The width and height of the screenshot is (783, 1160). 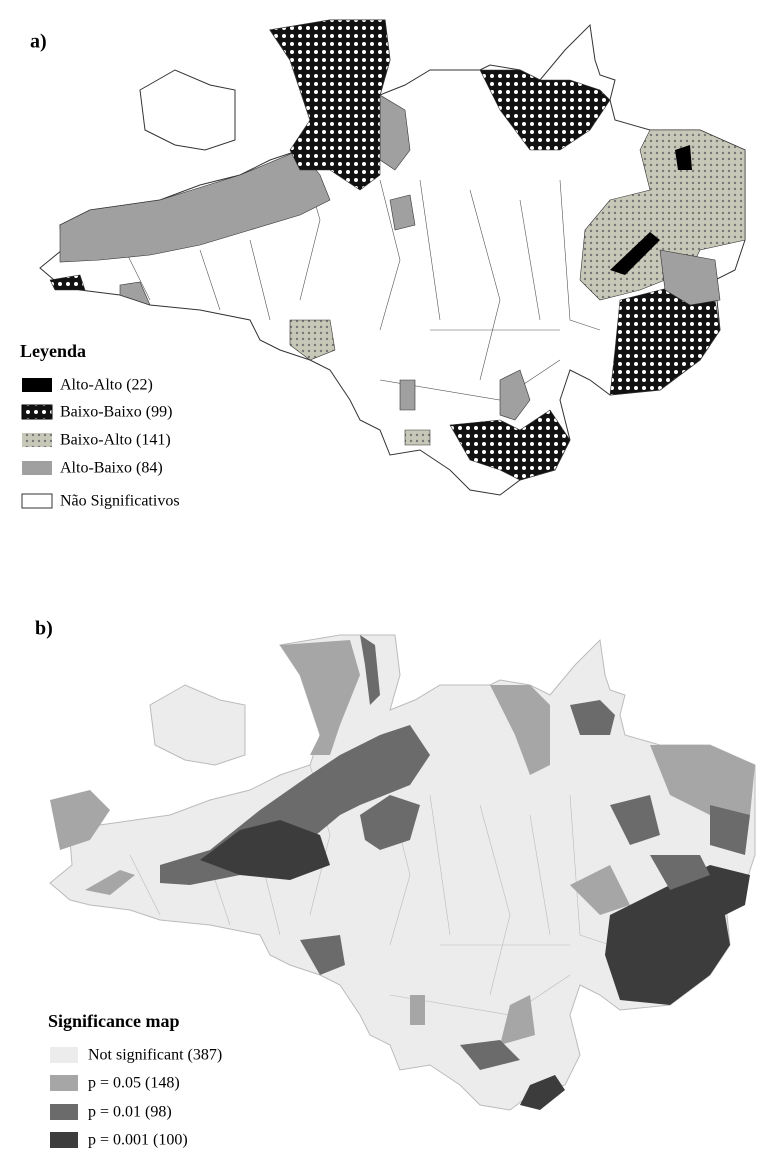 I want to click on legend-title: Leyenda, so click(x=53, y=351).